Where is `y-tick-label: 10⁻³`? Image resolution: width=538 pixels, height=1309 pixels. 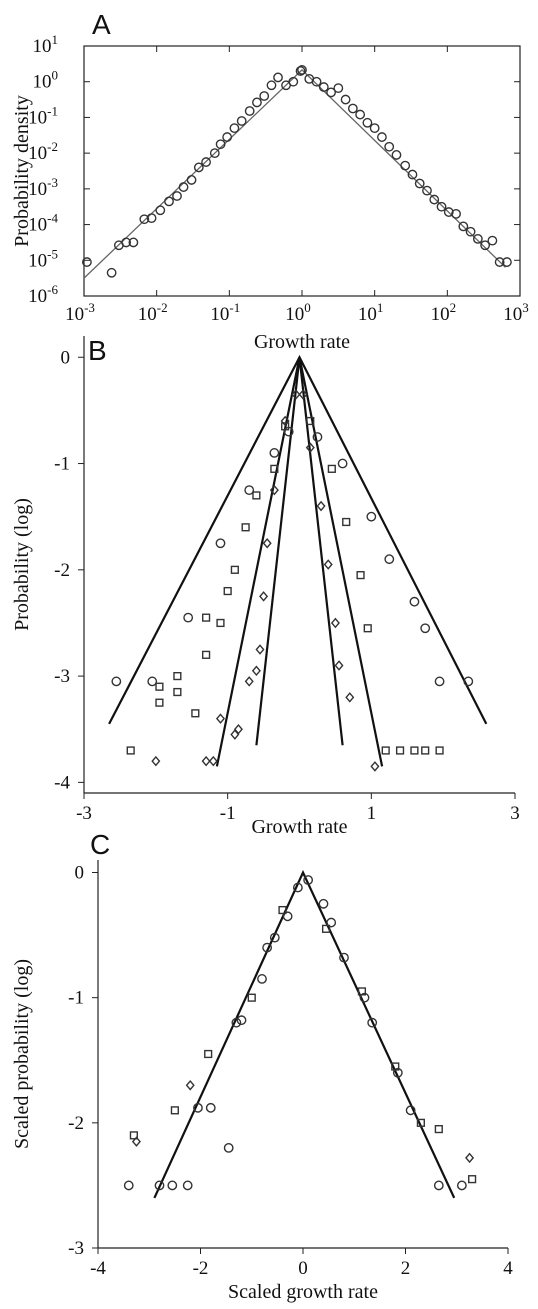 y-tick-label: 10⁻³ is located at coordinates (43, 187).